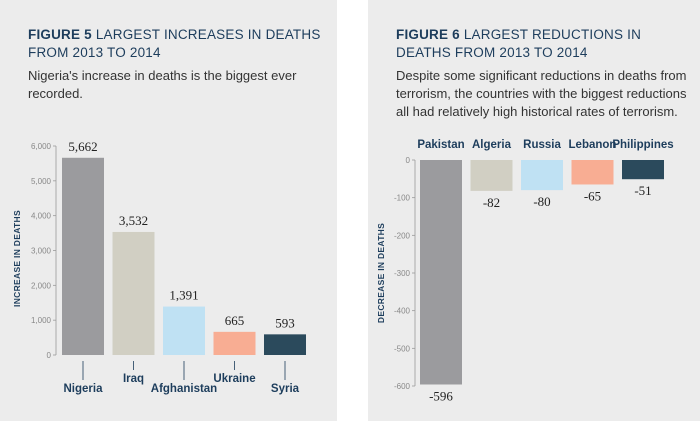 This screenshot has width=700, height=421. Describe the element at coordinates (133, 379) in the screenshot. I see `category-label: Iraq` at that location.